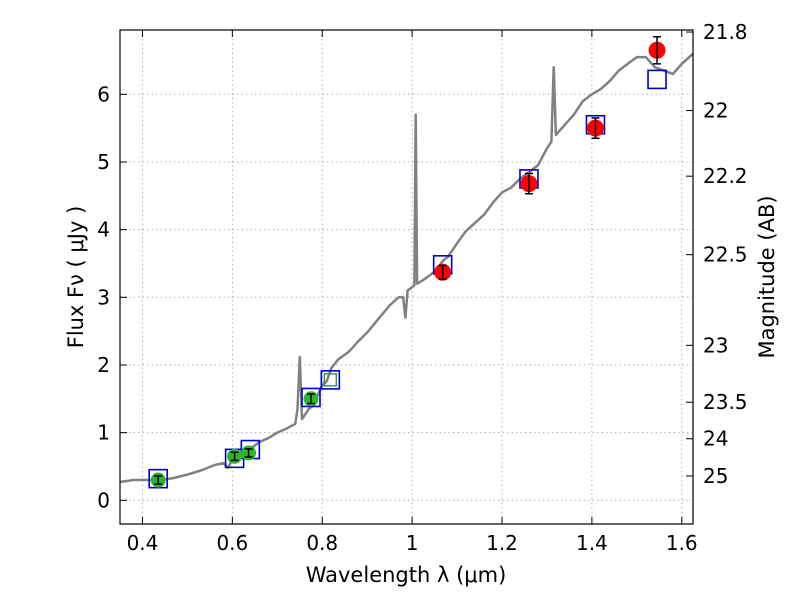 Image resolution: width=800 pixels, height=600 pixels. I want to click on y-axis-label: Flux Fν ( μJy ), so click(76, 277).